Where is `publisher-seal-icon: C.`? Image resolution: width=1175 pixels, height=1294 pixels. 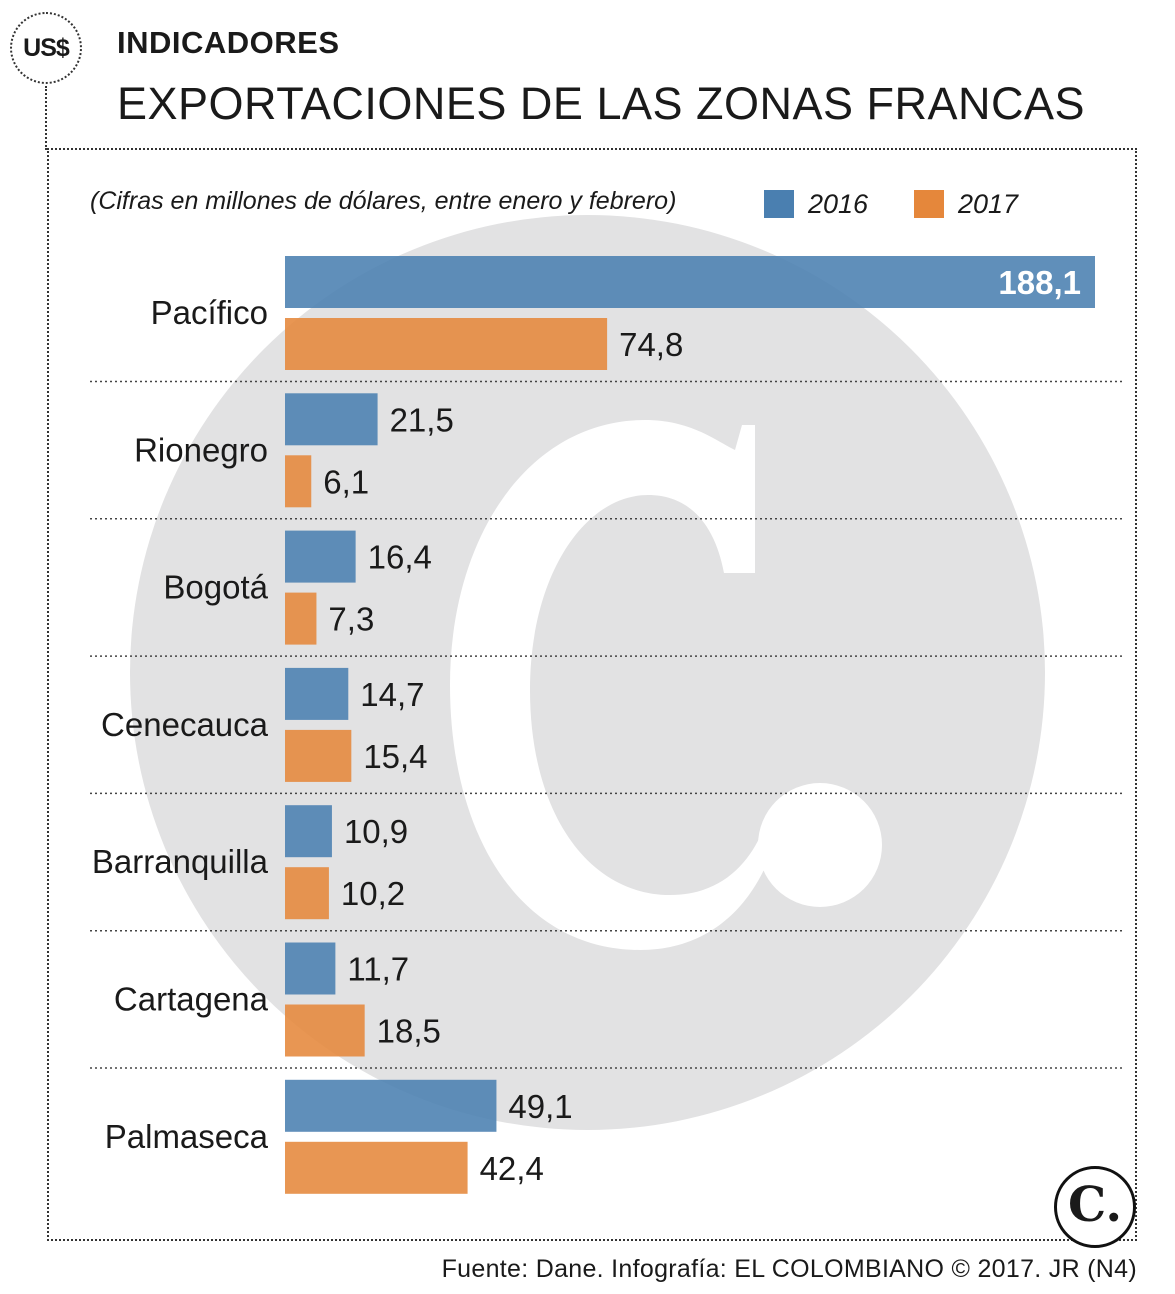 publisher-seal-icon: C. is located at coordinates (1095, 1207).